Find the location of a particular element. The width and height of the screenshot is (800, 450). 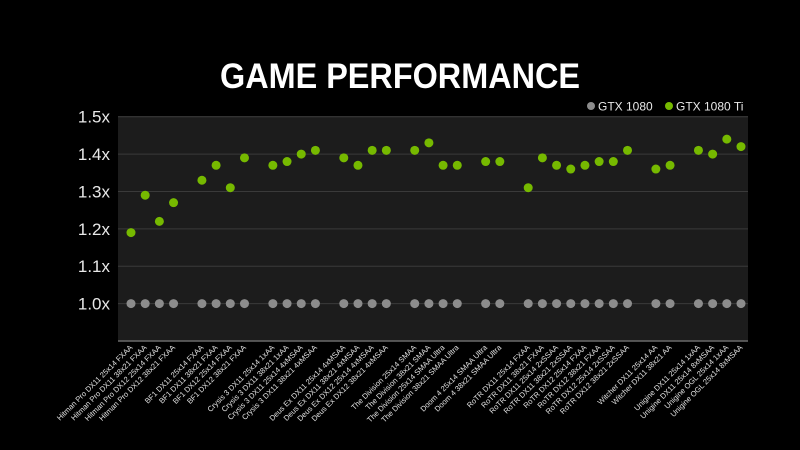

y-tick-label: 1.0x is located at coordinates (94, 304).